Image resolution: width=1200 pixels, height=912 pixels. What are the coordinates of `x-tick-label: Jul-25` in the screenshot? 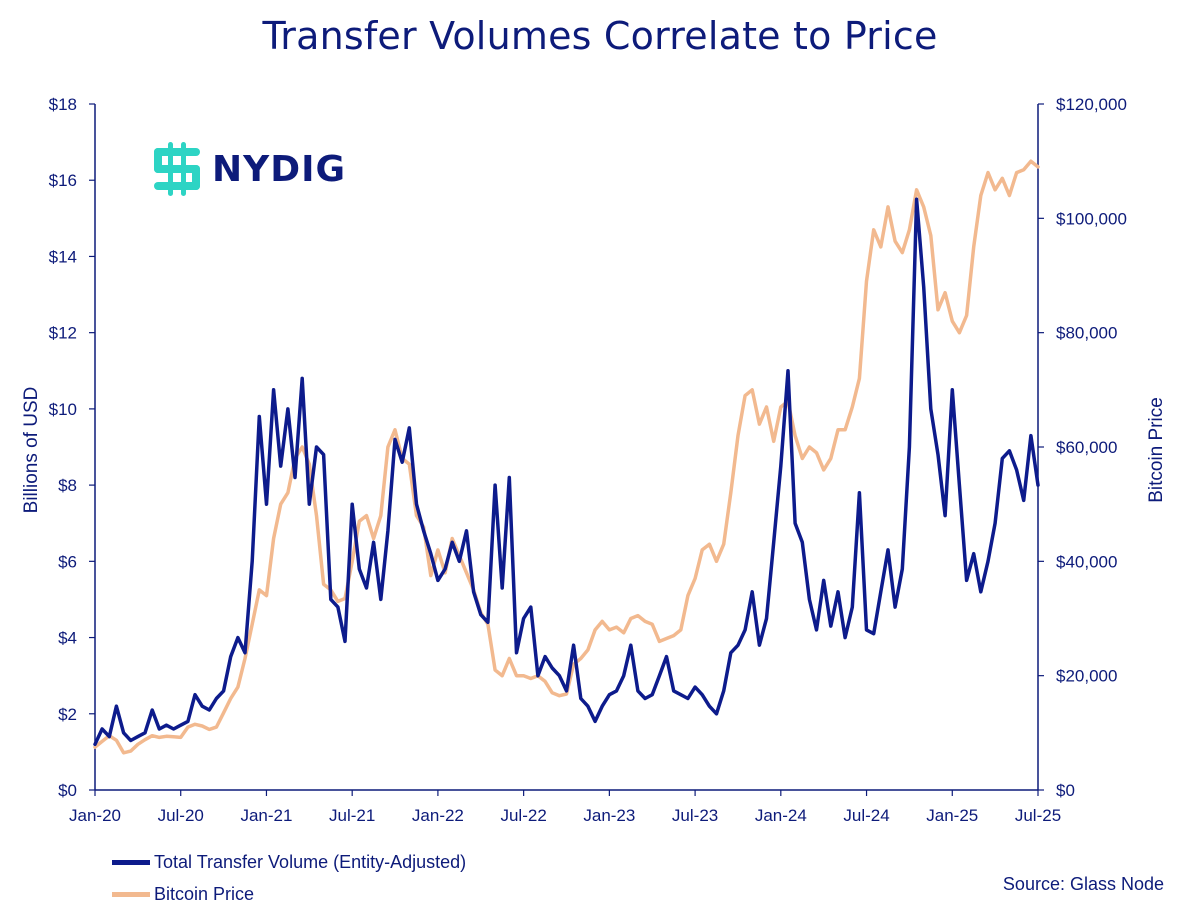 It's located at (1038, 815).